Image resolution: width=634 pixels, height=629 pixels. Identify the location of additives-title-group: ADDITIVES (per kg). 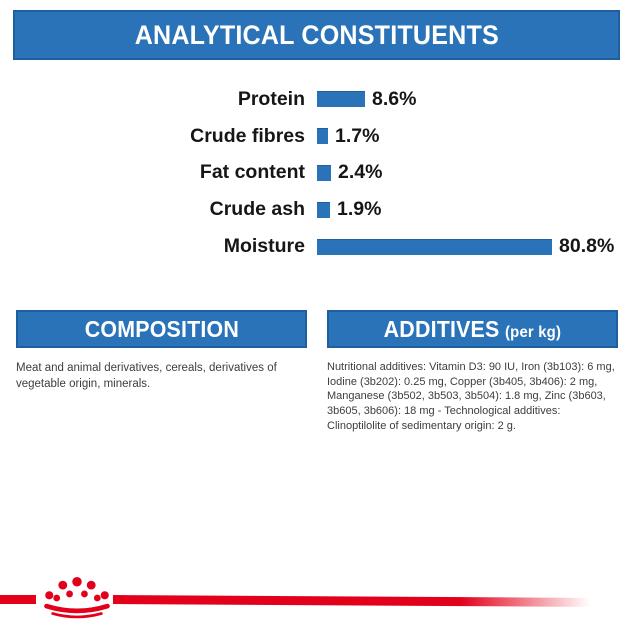
(472, 329).